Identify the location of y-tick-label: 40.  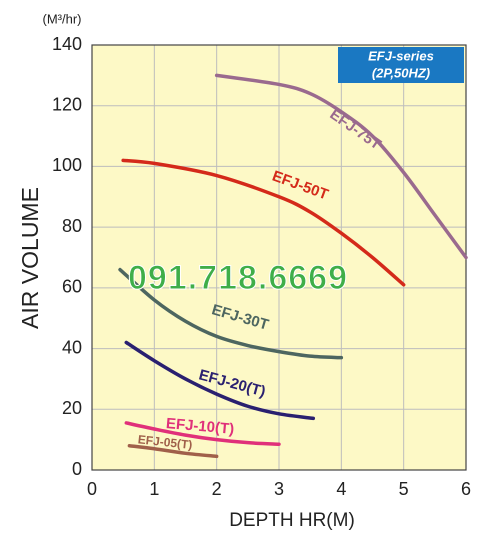
(72, 347).